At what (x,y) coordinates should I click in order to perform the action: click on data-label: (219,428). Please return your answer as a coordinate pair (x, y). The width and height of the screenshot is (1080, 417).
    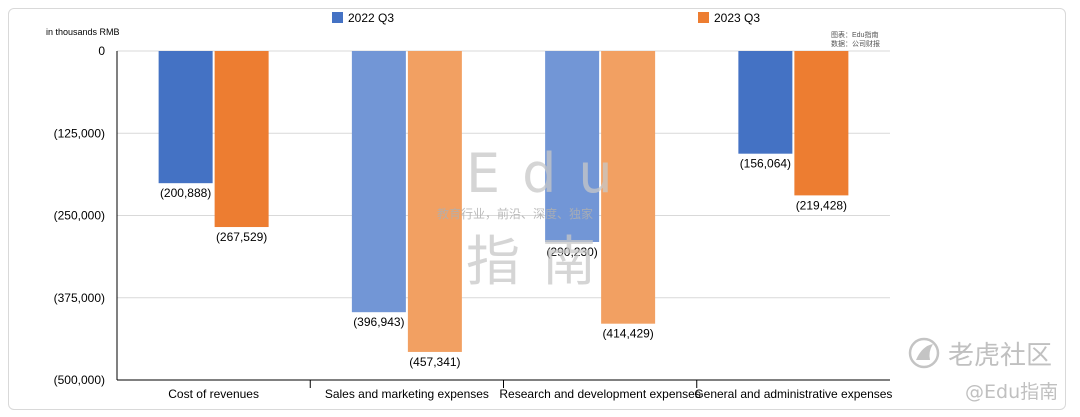
    Looking at the image, I should click on (821, 205).